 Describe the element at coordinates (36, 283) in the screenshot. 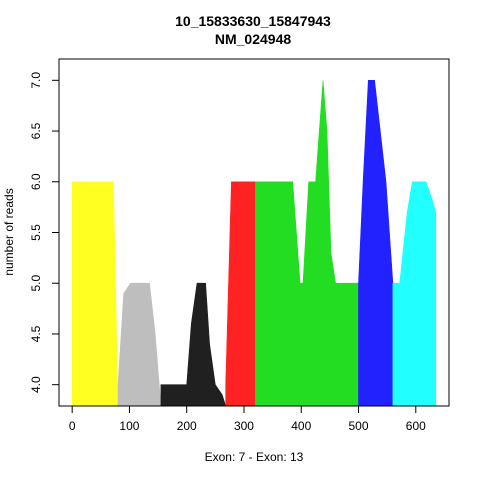

I see `y-tick-label: 5.0` at that location.